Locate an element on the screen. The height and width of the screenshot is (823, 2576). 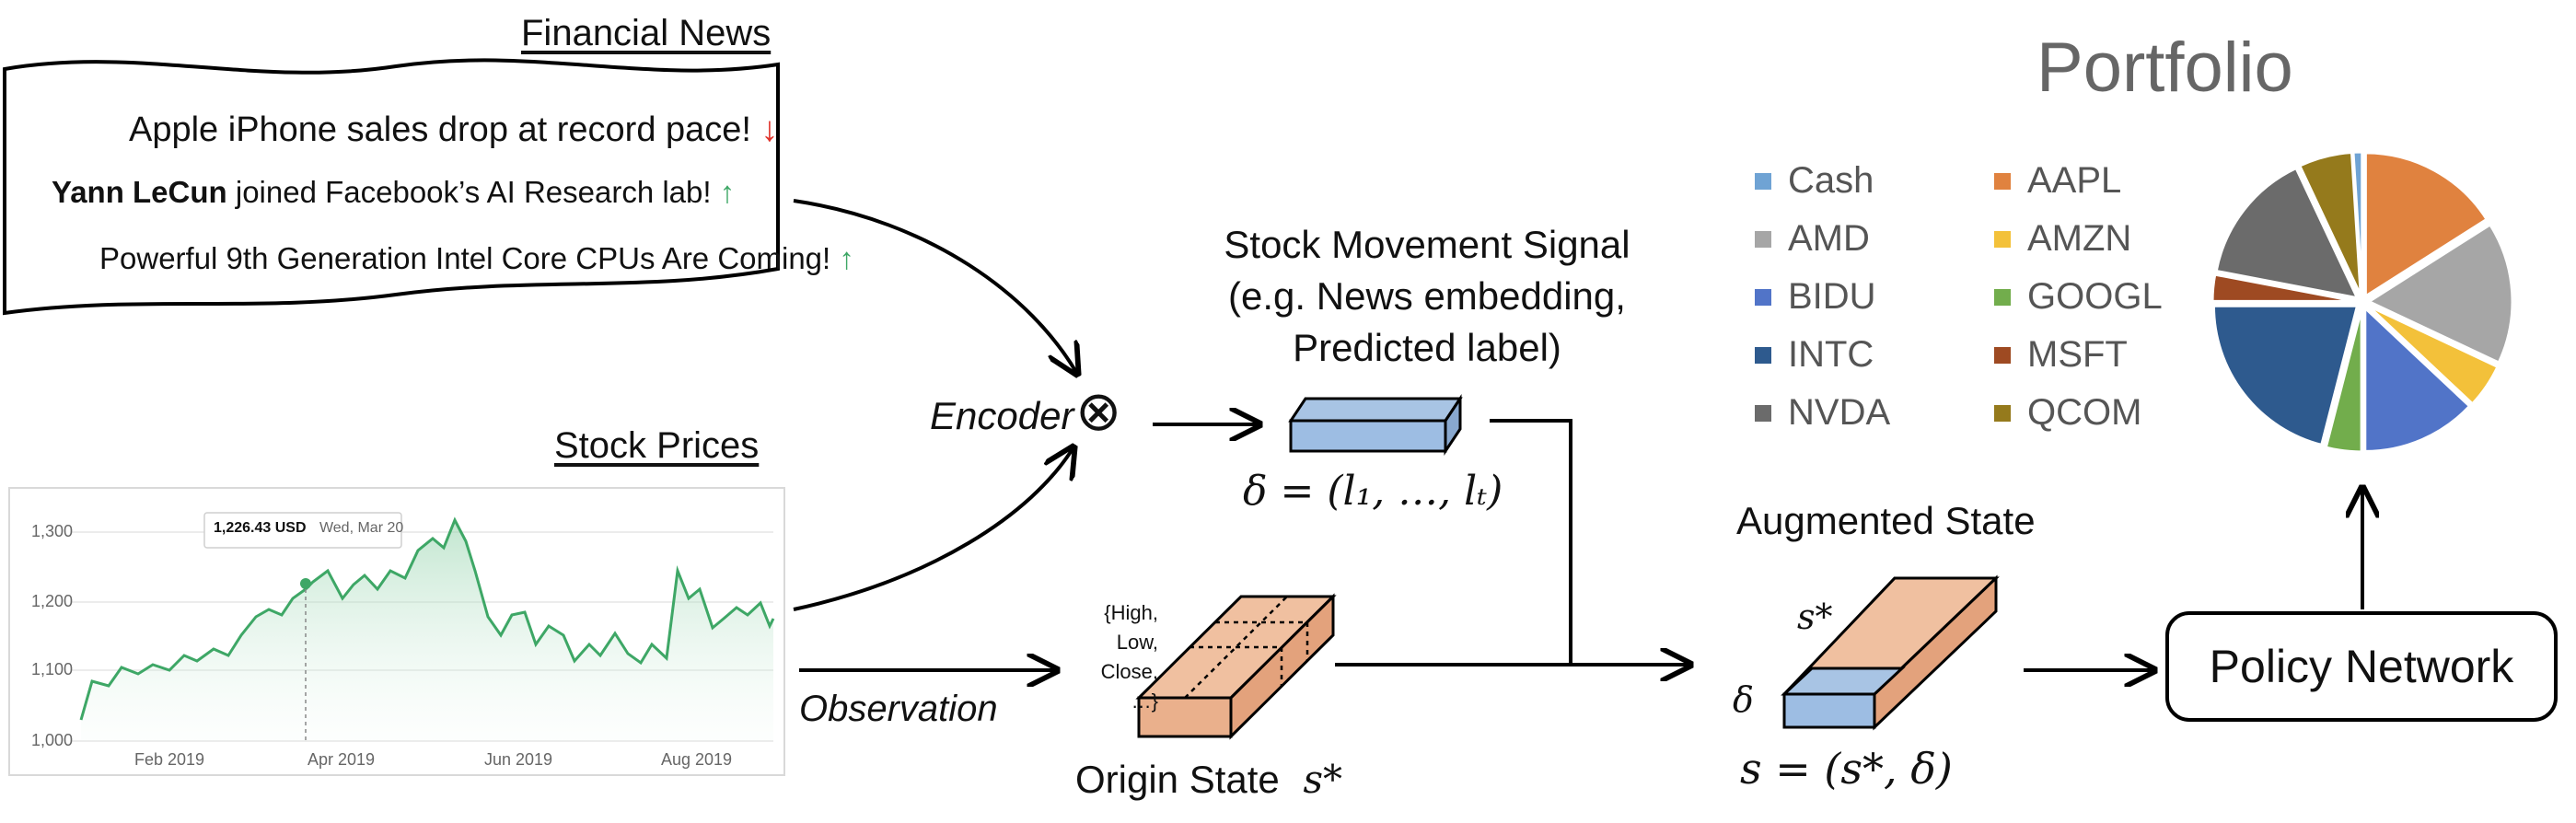
legend-label: AAPL is located at coordinates (2074, 180).